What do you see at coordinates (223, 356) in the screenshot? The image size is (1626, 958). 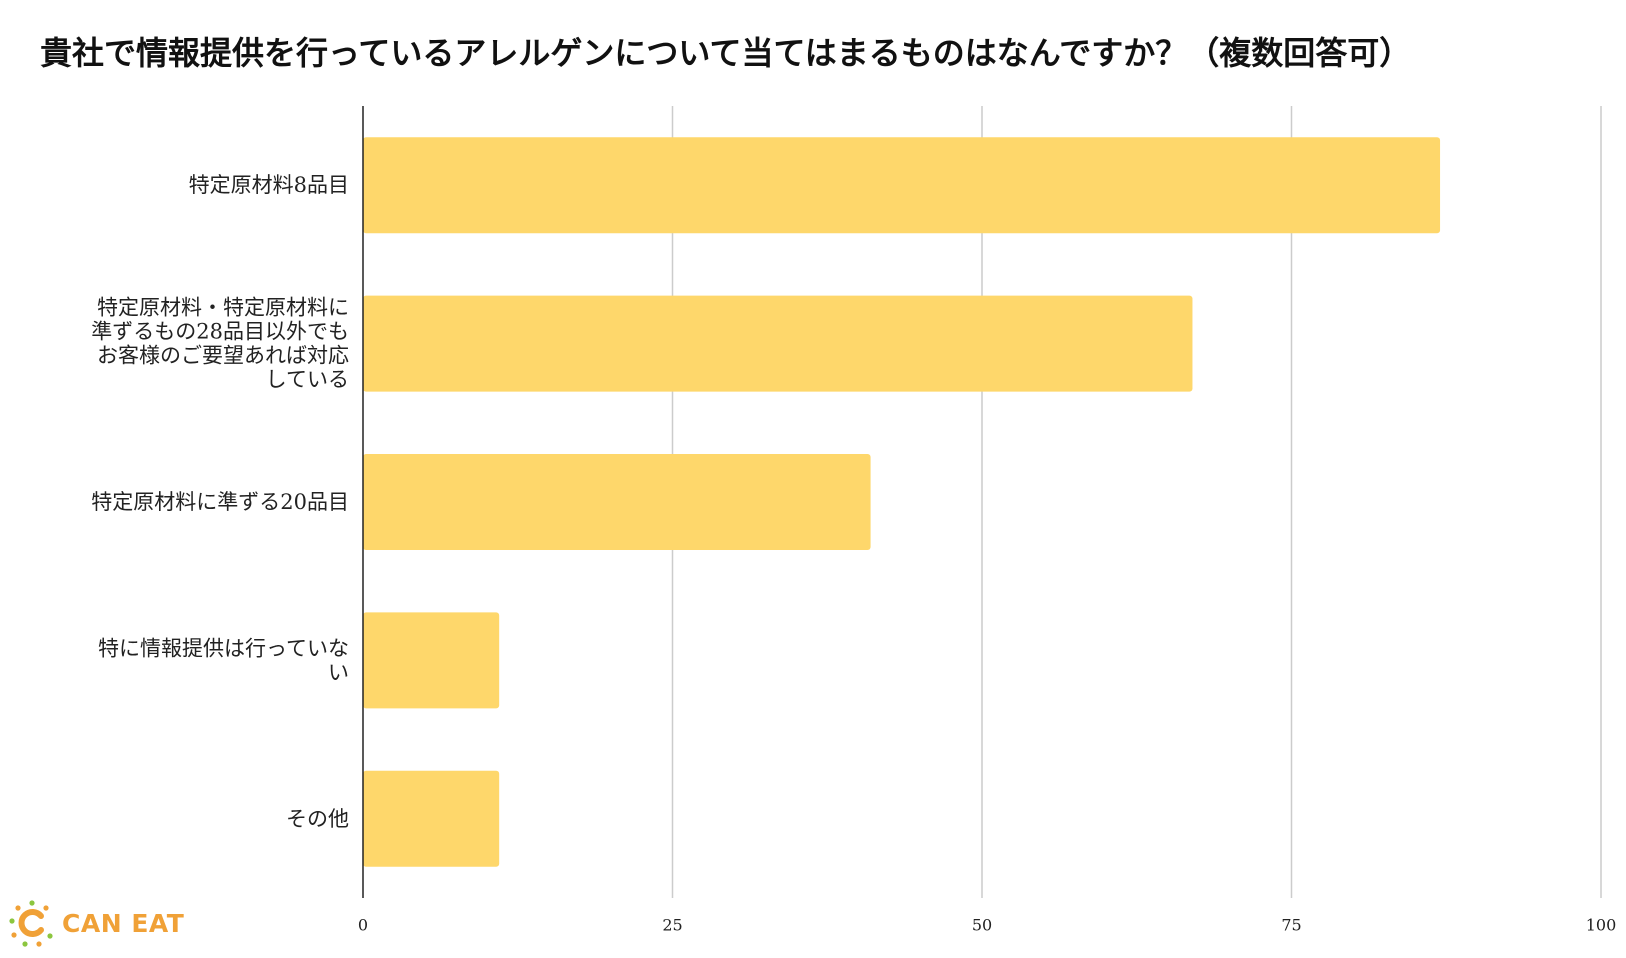 I see `category-label: お客様のご要望あれば対応` at bounding box center [223, 356].